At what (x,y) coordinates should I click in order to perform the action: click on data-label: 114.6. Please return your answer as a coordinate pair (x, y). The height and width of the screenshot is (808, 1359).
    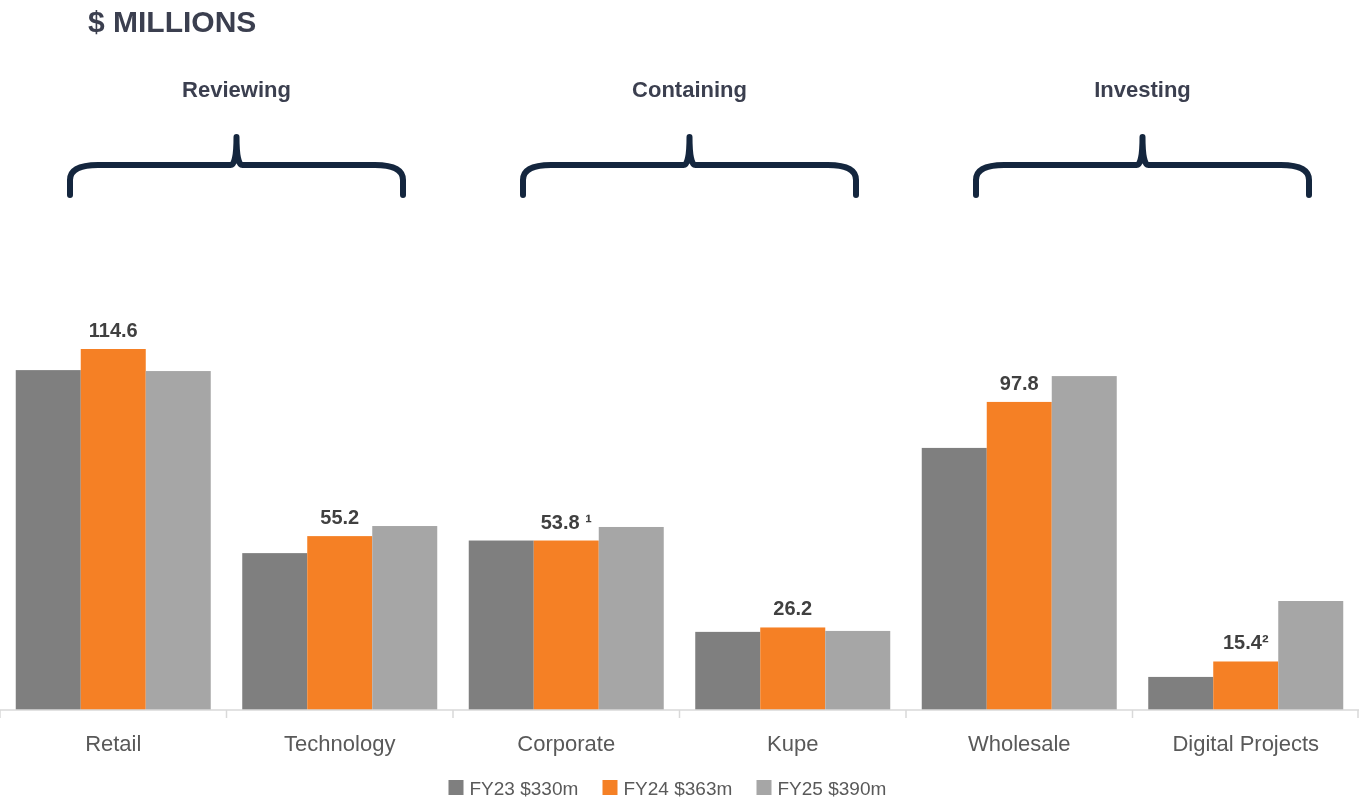
    Looking at the image, I should click on (113, 330).